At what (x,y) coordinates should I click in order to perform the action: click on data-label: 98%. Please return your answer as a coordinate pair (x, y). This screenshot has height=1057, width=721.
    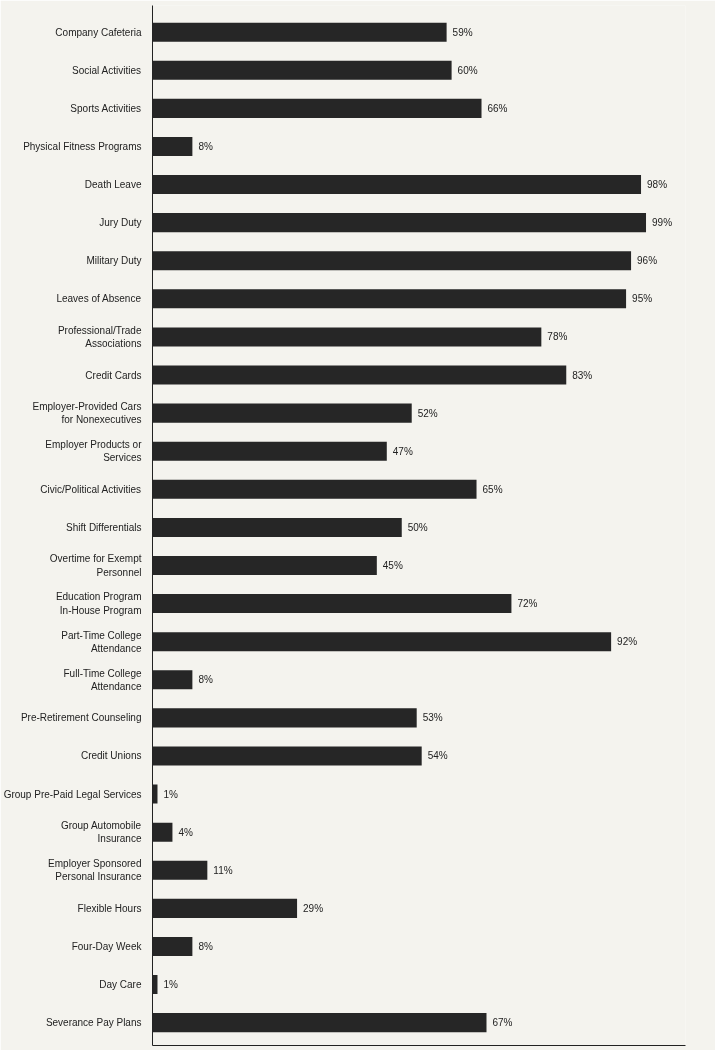
    Looking at the image, I should click on (657, 185).